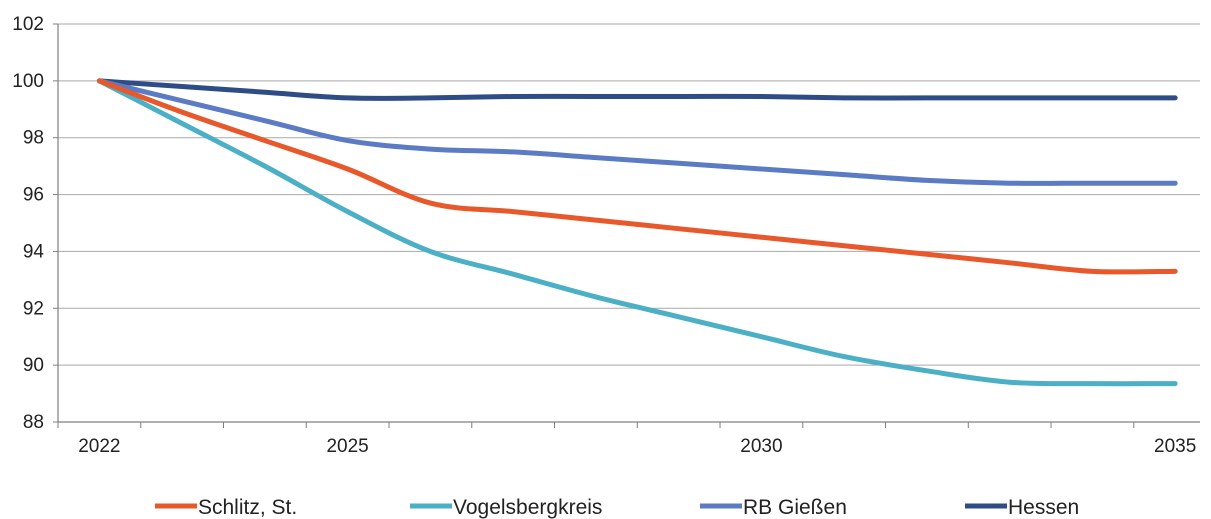  I want to click on y-tick-label: 102, so click(28, 24).